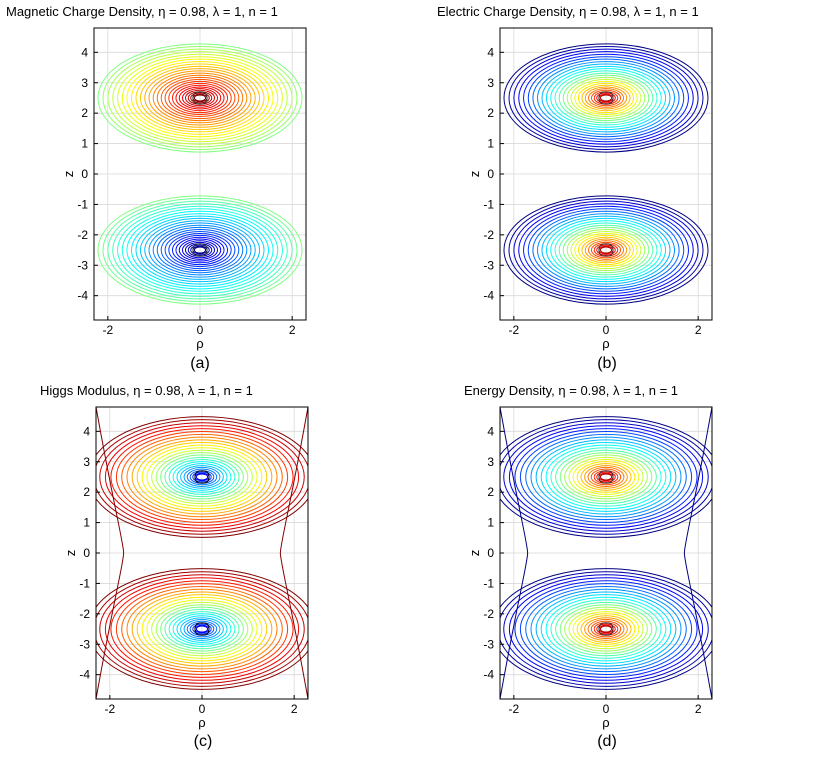  What do you see at coordinates (203, 741) in the screenshot?
I see `subfigure-label: (c)` at bounding box center [203, 741].